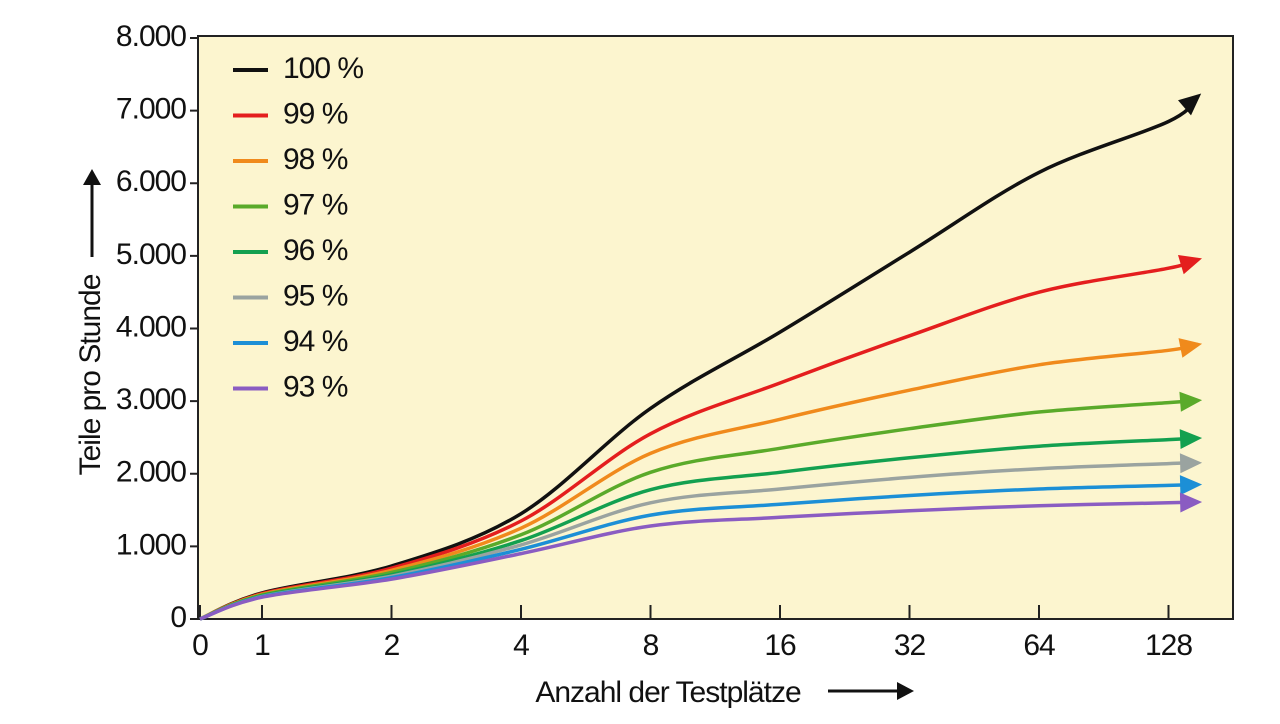  What do you see at coordinates (178, 617) in the screenshot?
I see `y-tick-label: 0` at bounding box center [178, 617].